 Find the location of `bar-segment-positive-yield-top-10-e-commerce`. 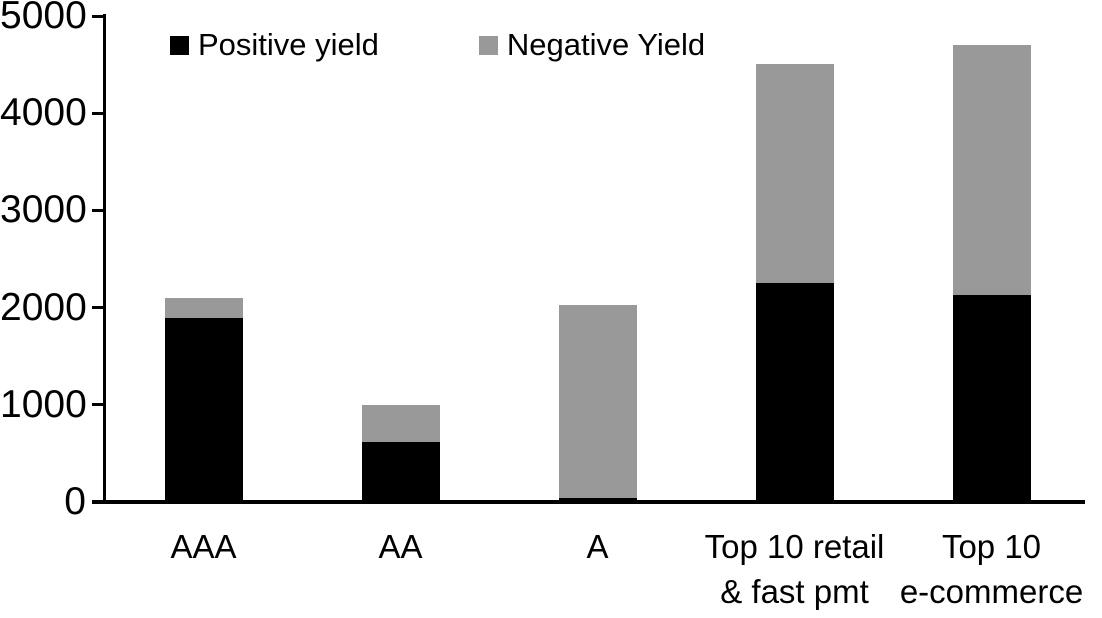

bar-segment-positive-yield-top-10-e-commerce is located at coordinates (991, 398).